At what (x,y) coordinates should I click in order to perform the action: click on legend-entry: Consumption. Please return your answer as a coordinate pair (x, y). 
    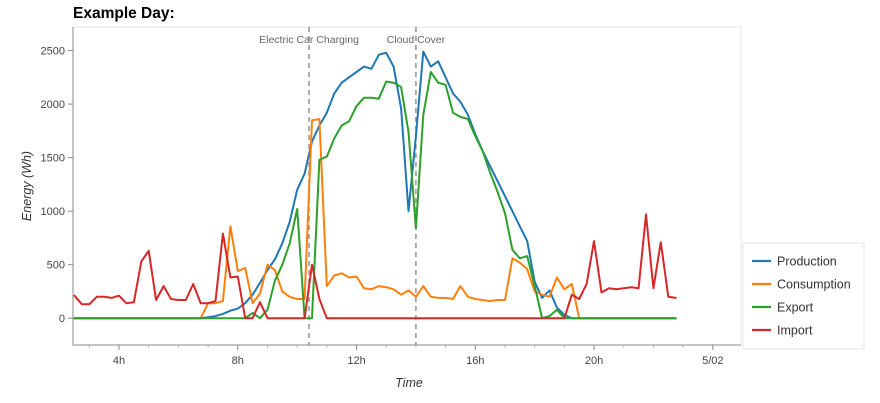
    Looking at the image, I should click on (814, 285).